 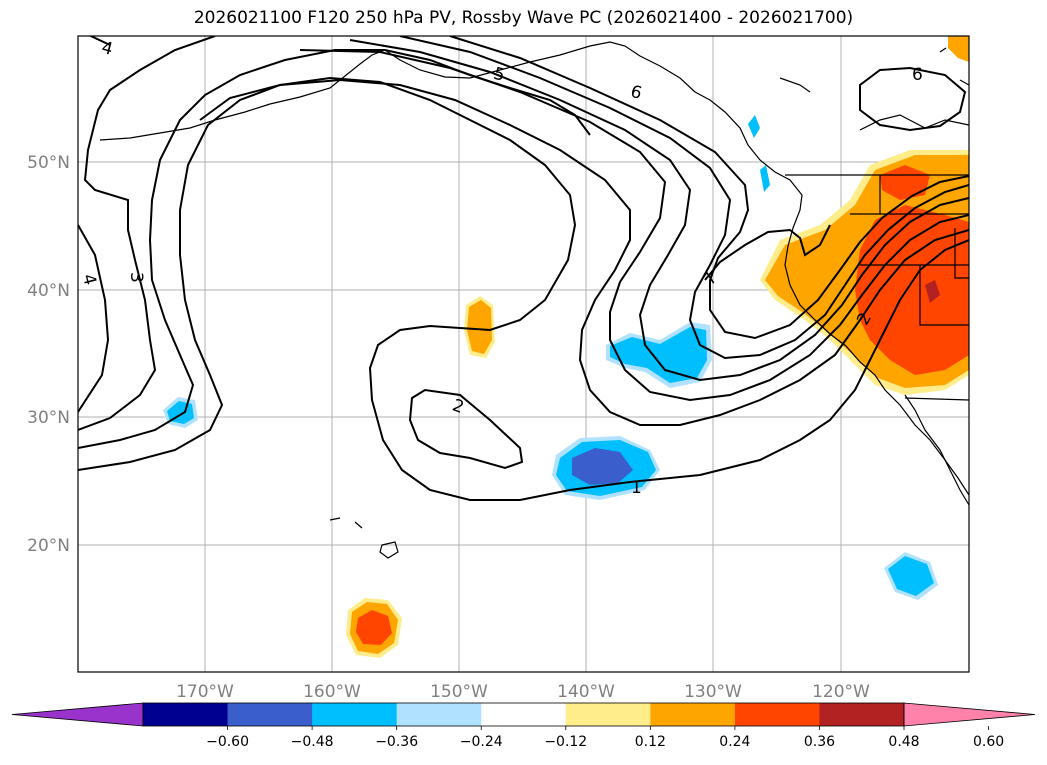 I want to click on positive-anomaly-south, so click(x=374, y=628).